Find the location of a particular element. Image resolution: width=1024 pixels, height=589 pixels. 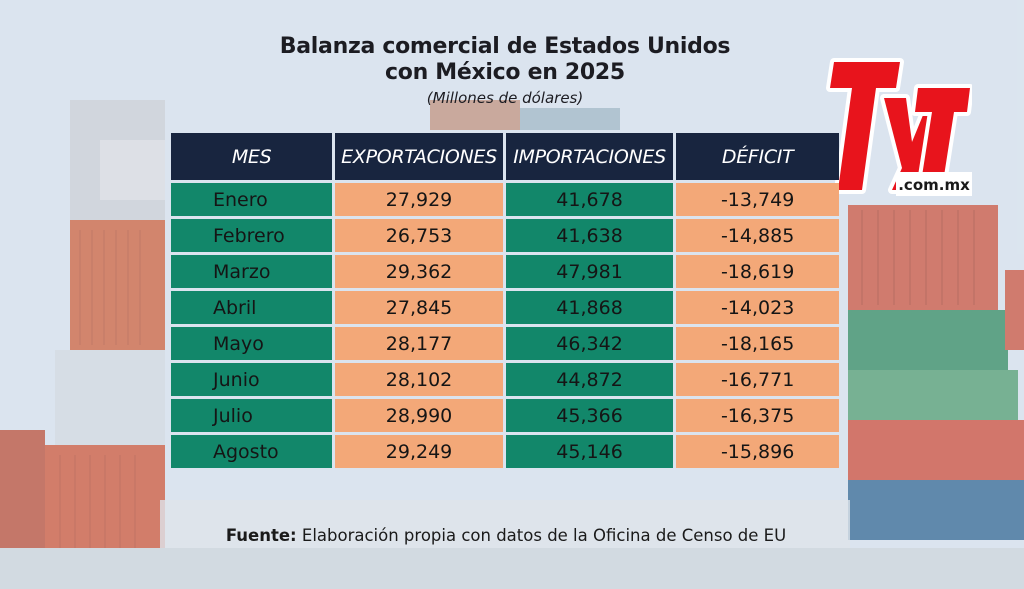

cell-importaciones: 47,981 is located at coordinates (589, 271).